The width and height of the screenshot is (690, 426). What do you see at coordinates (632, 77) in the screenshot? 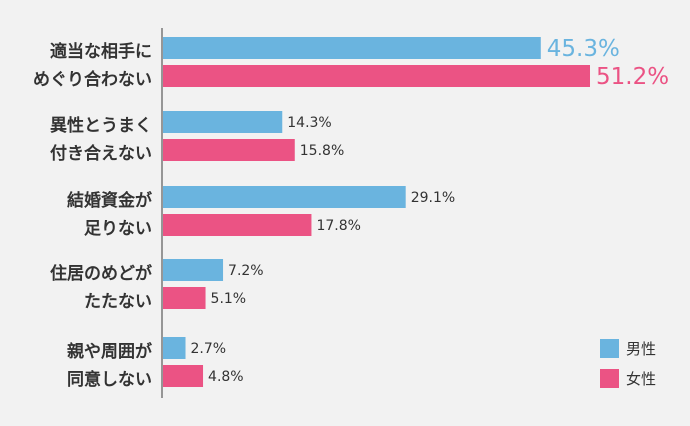
I see `data-label: 51.2%` at bounding box center [632, 77].